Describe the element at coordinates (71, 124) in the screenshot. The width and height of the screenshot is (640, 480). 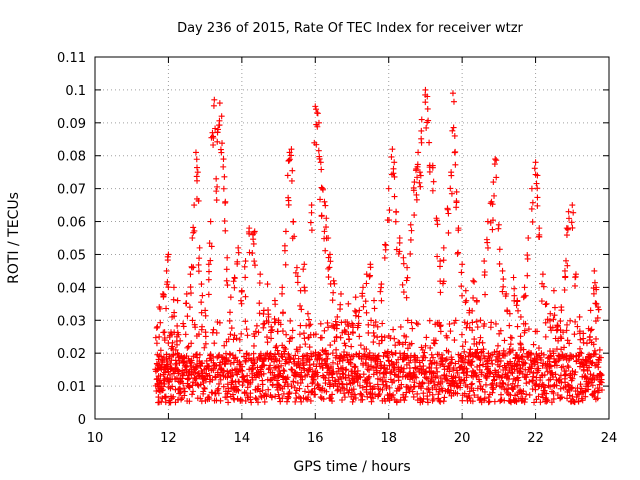
I see `y-tick-label: 0.09` at that location.